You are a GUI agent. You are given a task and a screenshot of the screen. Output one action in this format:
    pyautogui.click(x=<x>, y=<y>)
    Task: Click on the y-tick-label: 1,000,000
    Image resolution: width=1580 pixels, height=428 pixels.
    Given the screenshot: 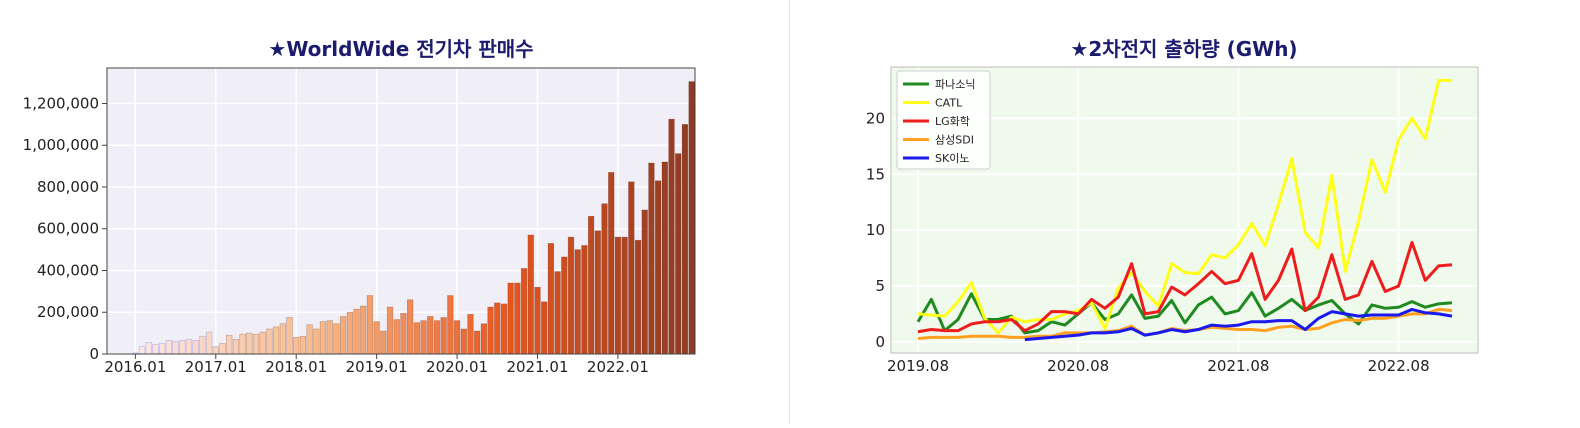 What is the action you would take?
    pyautogui.click(x=61, y=145)
    